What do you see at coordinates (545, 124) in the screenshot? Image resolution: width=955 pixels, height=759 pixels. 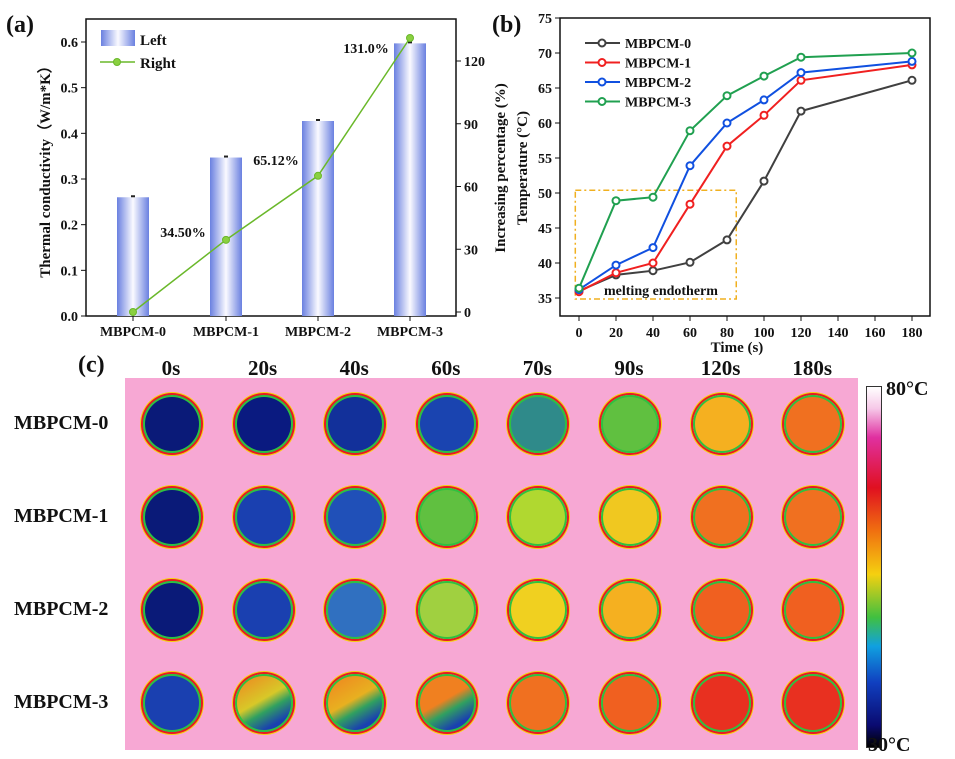 I see `chart-b-ytick-label: 60` at bounding box center [545, 124].